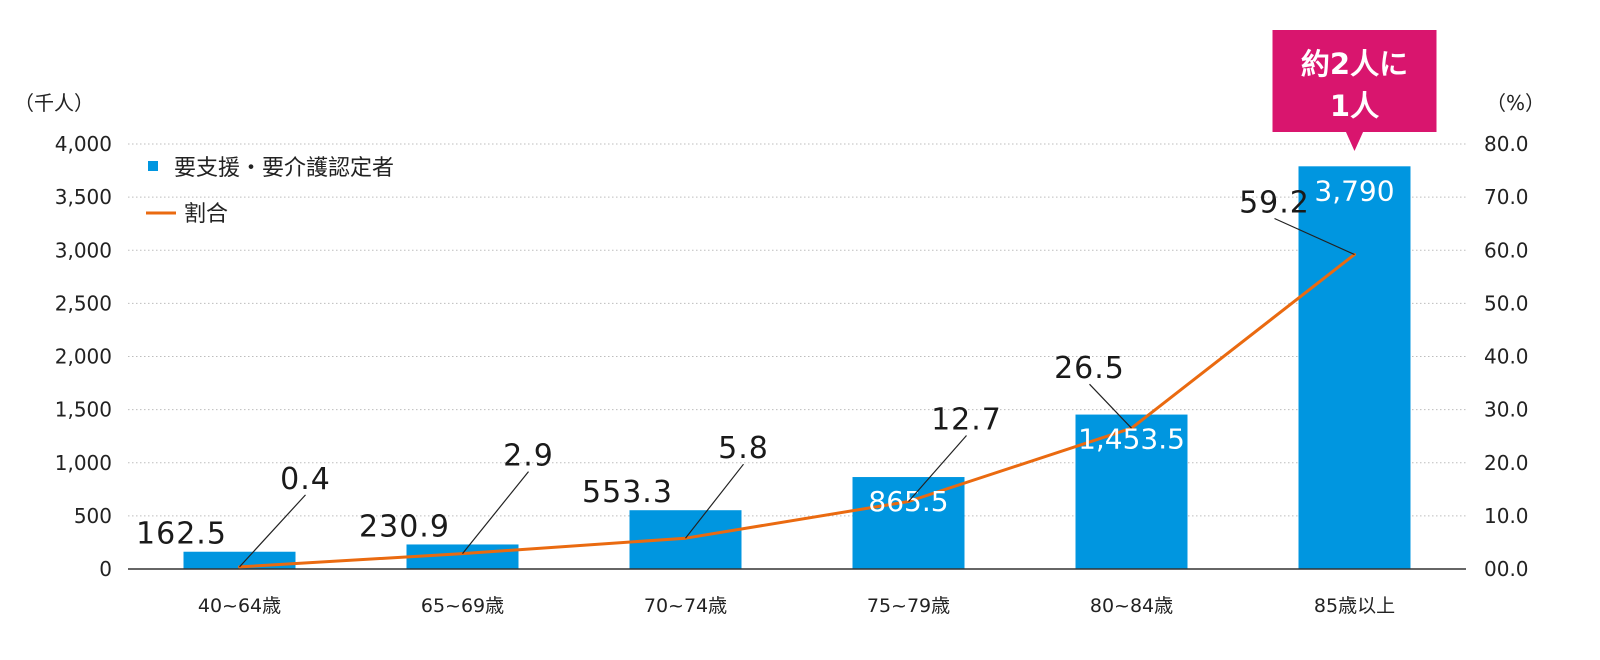 The image size is (1600, 660). I want to click on callout-line-1: 約2人に, so click(1354, 64).